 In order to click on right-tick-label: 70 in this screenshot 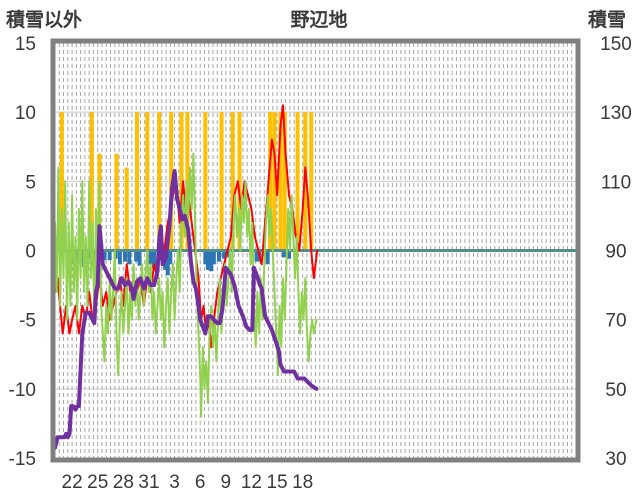, I will do `click(615, 321)`.